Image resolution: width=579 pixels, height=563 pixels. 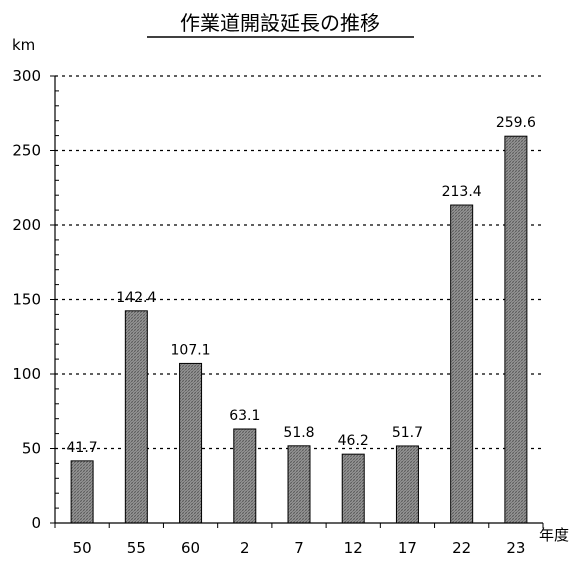 I want to click on data-label-17: 51.7, so click(x=407, y=433).